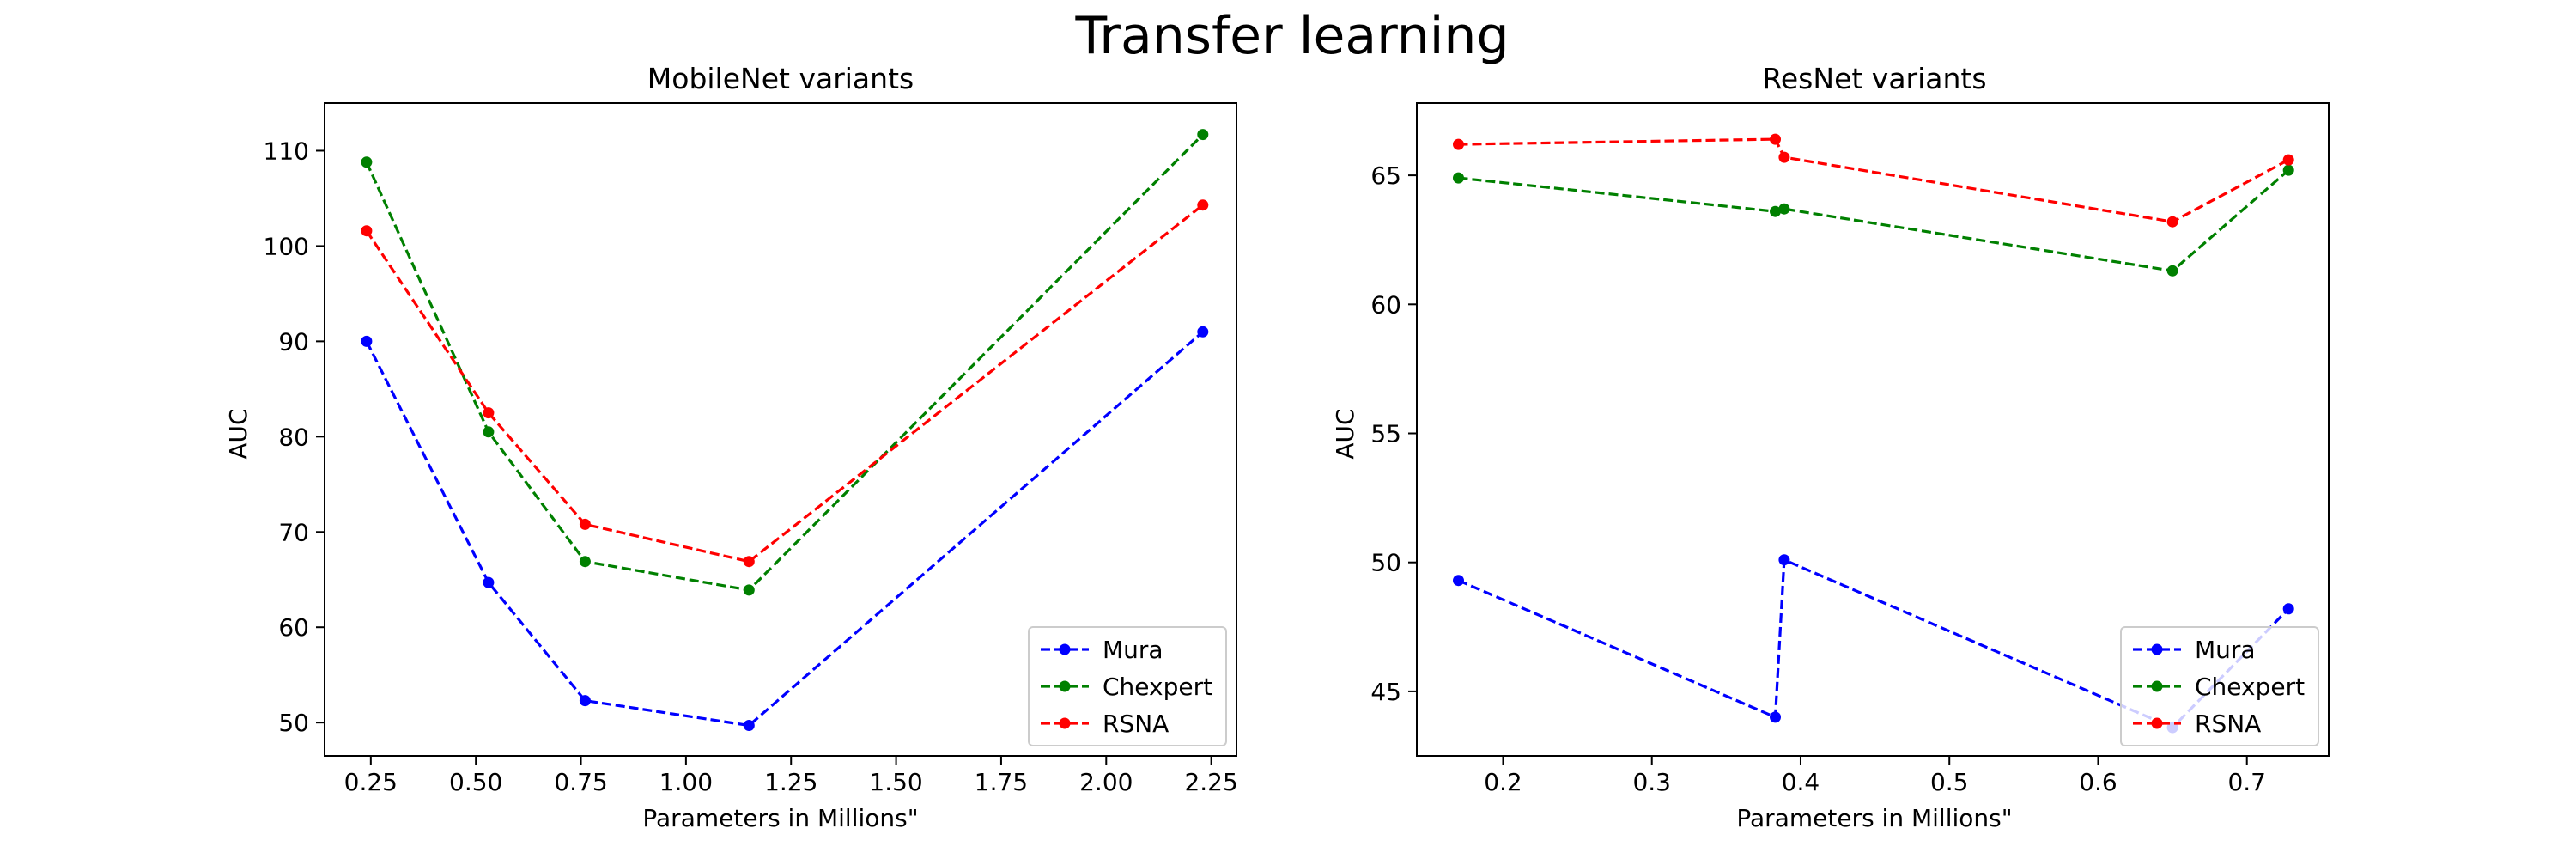 The width and height of the screenshot is (2576, 859). I want to click on series-line-chexpert, so click(1874, 220).